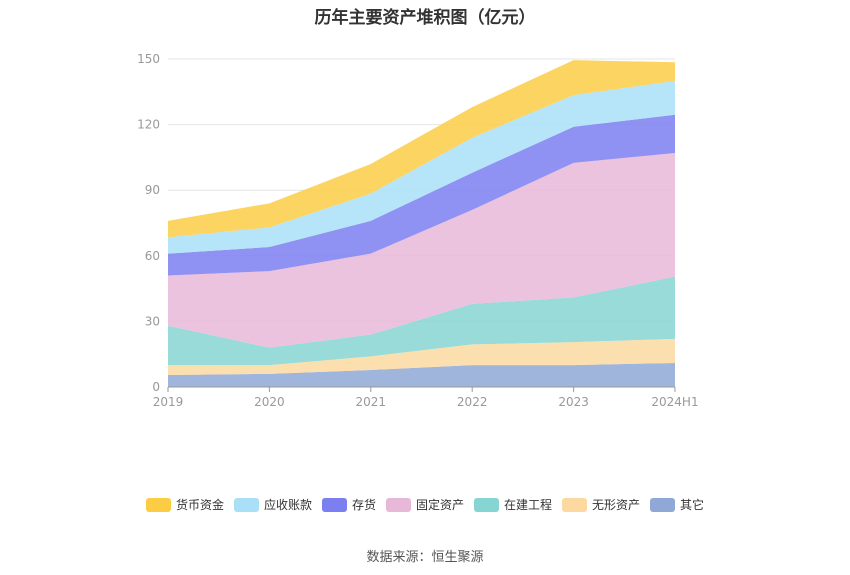  What do you see at coordinates (439, 505) in the screenshot?
I see `legend-label: 固定资产` at bounding box center [439, 505].